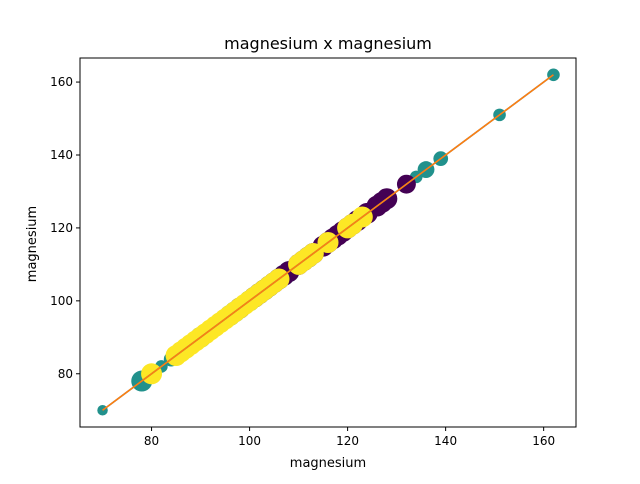 This screenshot has height=484, width=640. I want to click on y-tick-label: 160, so click(61, 82).